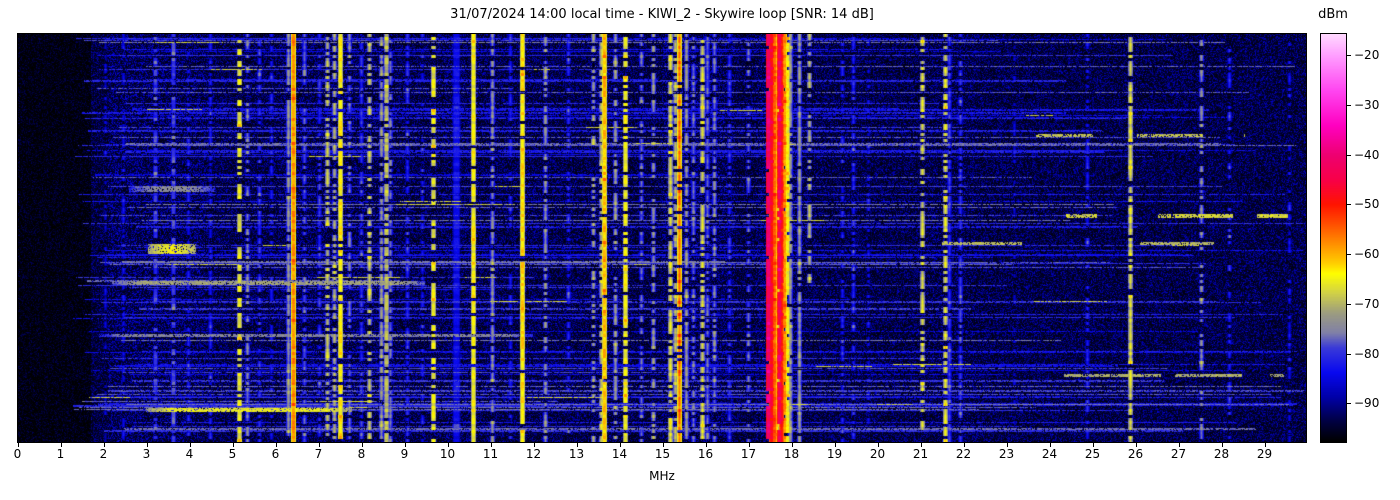 This screenshot has width=1400, height=500. What do you see at coordinates (576, 454) in the screenshot?
I see `x-tick-label: 13` at bounding box center [576, 454].